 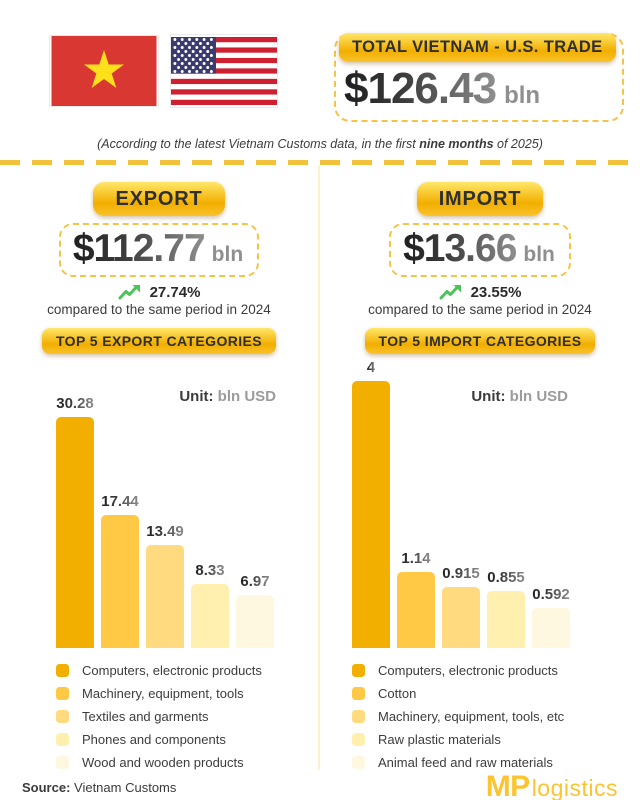 I want to click on import-value: $13.66, so click(x=460, y=248).